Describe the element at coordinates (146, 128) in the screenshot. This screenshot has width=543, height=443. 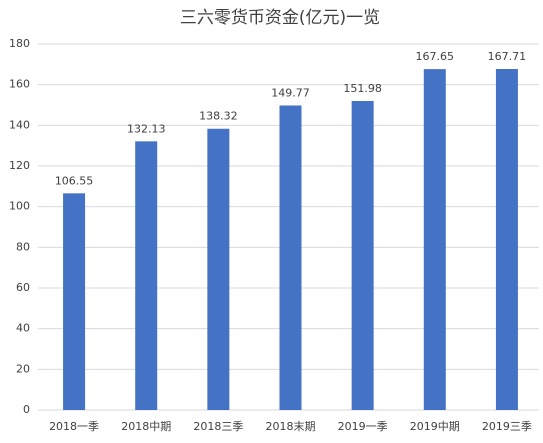
I see `data-label: 132.13` at that location.